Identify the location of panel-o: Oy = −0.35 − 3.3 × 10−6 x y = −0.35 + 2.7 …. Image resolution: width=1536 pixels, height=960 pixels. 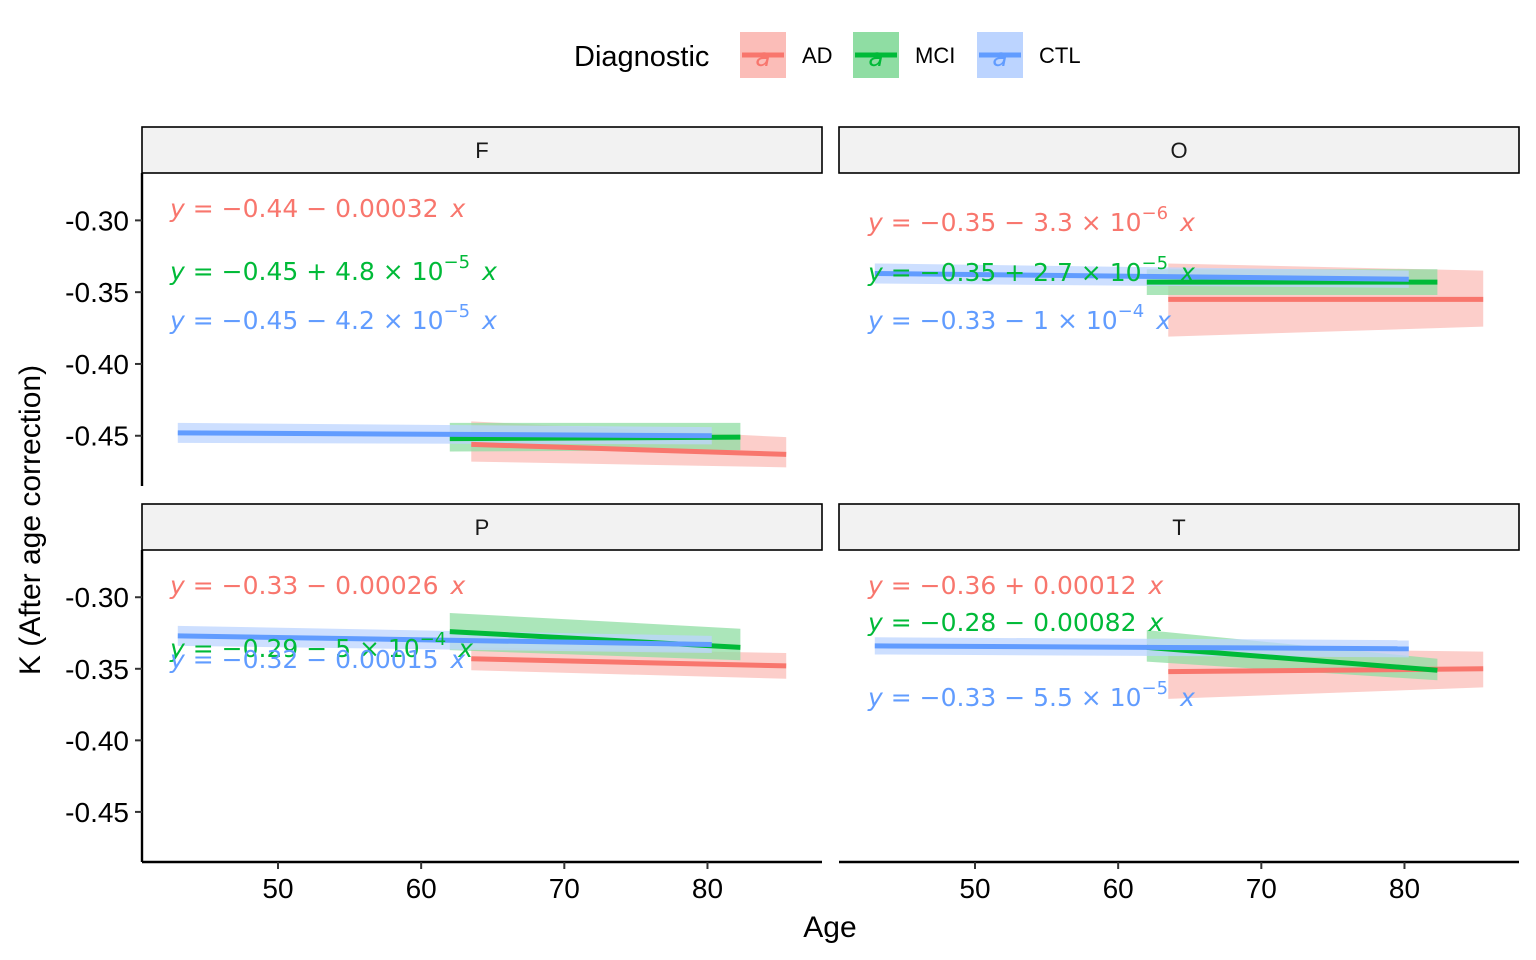
(1179, 231).